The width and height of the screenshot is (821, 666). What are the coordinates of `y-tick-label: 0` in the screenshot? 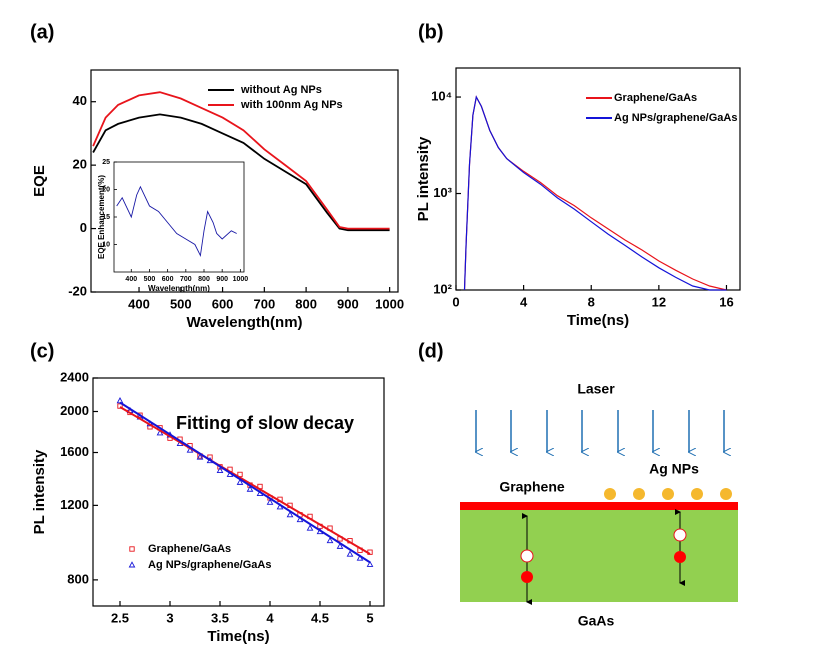 It's located at (83, 227).